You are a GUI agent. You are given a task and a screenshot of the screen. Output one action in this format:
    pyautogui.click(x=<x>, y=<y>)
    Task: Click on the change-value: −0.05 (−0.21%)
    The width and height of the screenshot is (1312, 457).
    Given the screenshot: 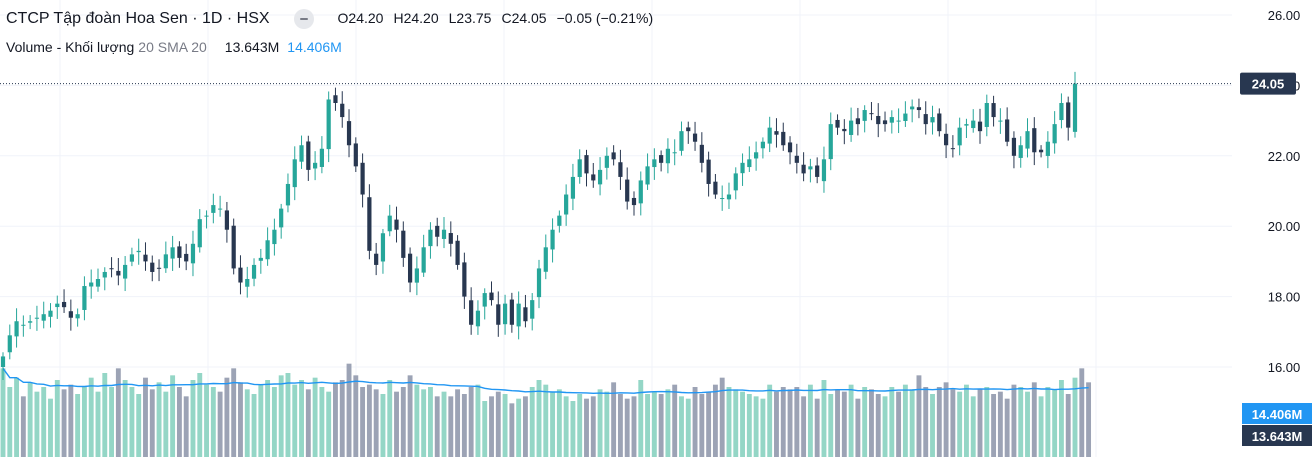 What is the action you would take?
    pyautogui.click(x=605, y=18)
    